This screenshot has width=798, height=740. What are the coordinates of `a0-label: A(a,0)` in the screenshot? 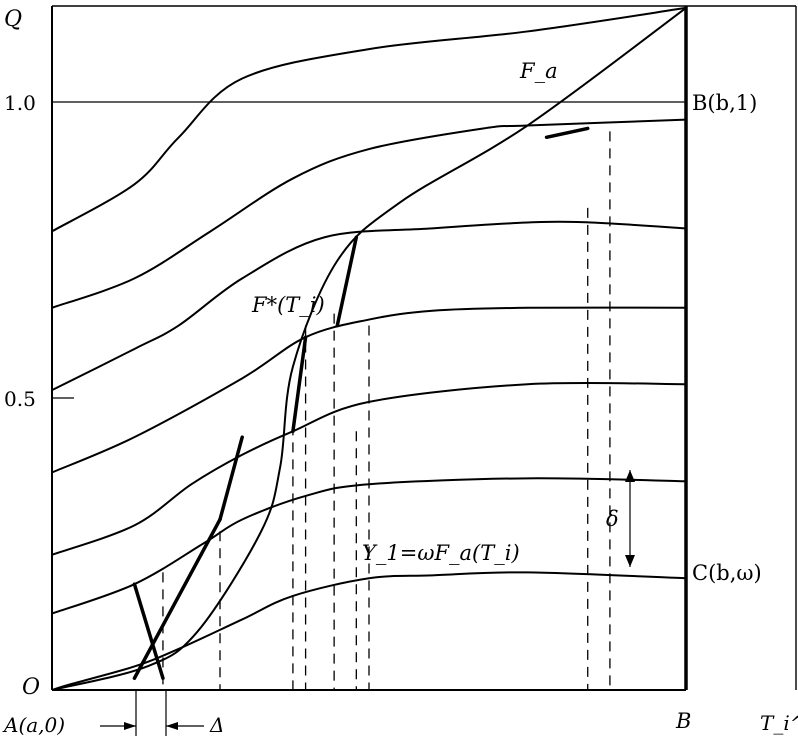 It's located at (33, 725).